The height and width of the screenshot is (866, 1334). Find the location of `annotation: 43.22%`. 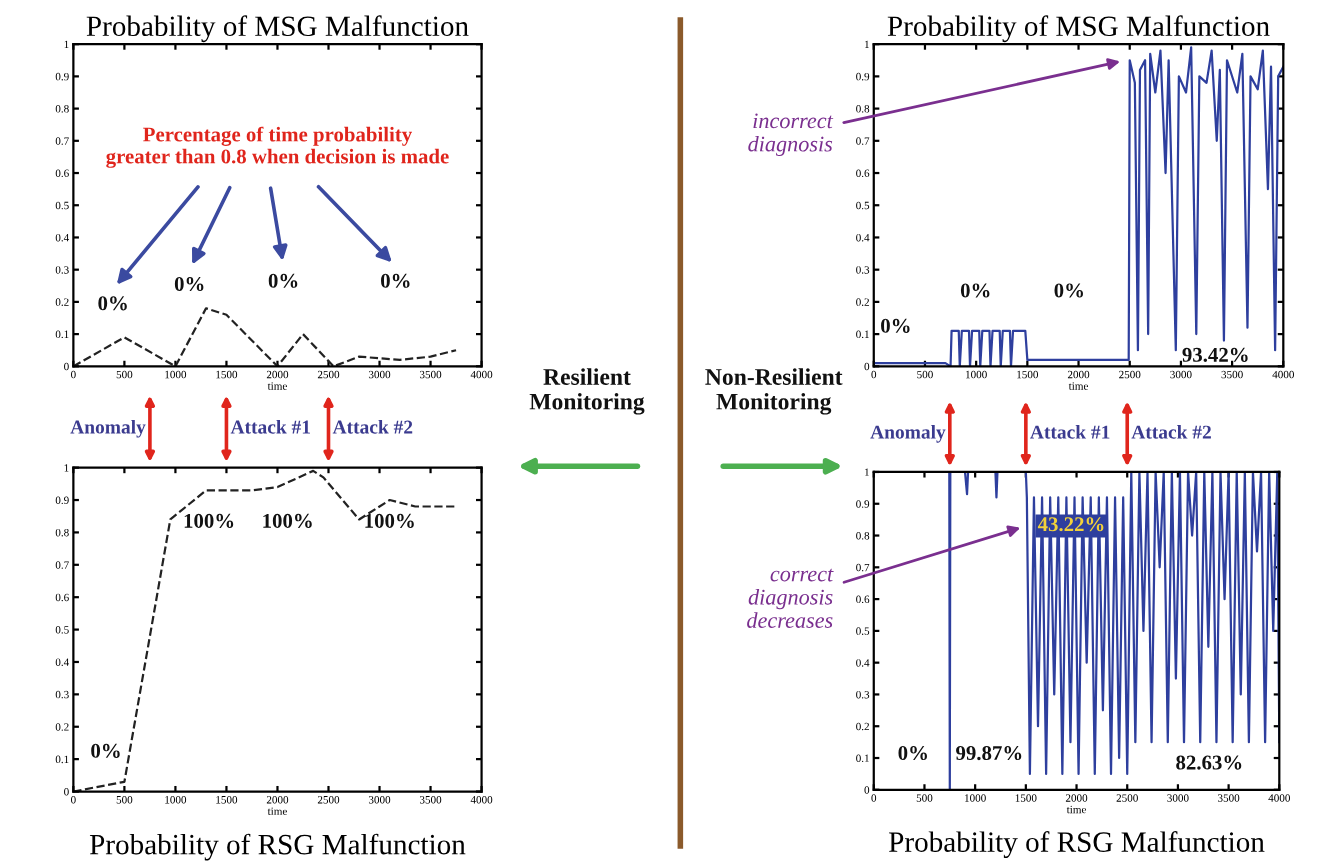

annotation: 43.22% is located at coordinates (1070, 524).